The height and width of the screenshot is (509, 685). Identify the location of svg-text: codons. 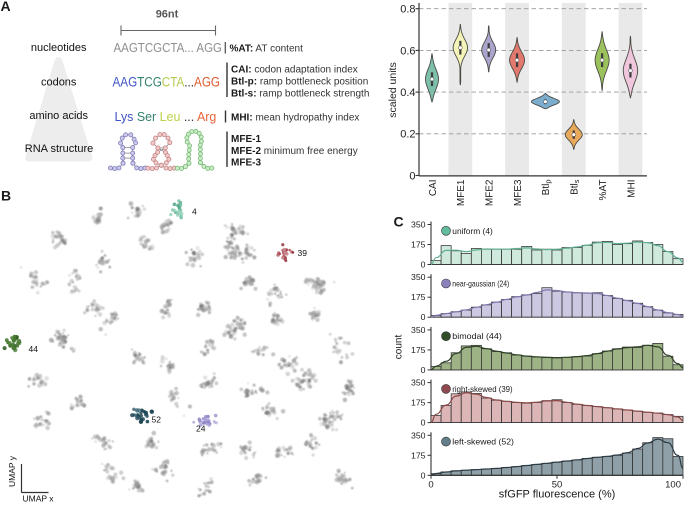
(59, 83).